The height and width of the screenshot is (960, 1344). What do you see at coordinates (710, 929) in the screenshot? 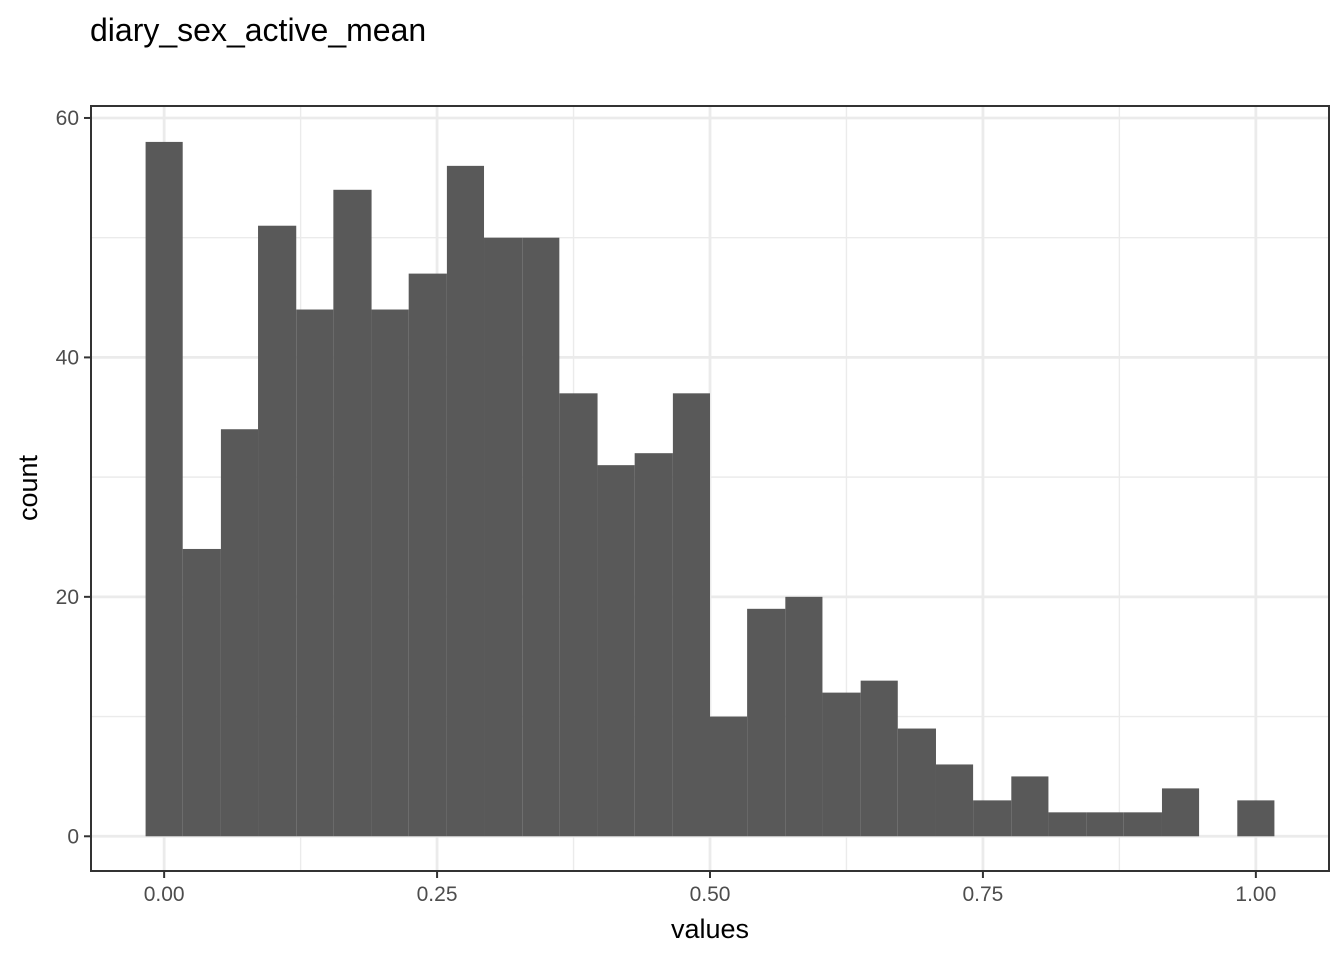
I see `x-axis-title: values` at bounding box center [710, 929].